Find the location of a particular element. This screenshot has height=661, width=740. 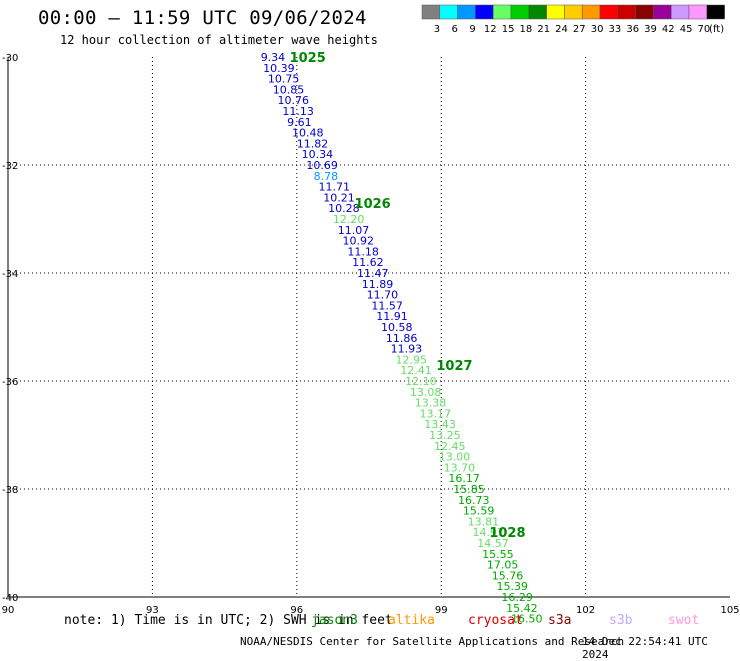

legend-bin-label: 6 is located at coordinates (455, 29).